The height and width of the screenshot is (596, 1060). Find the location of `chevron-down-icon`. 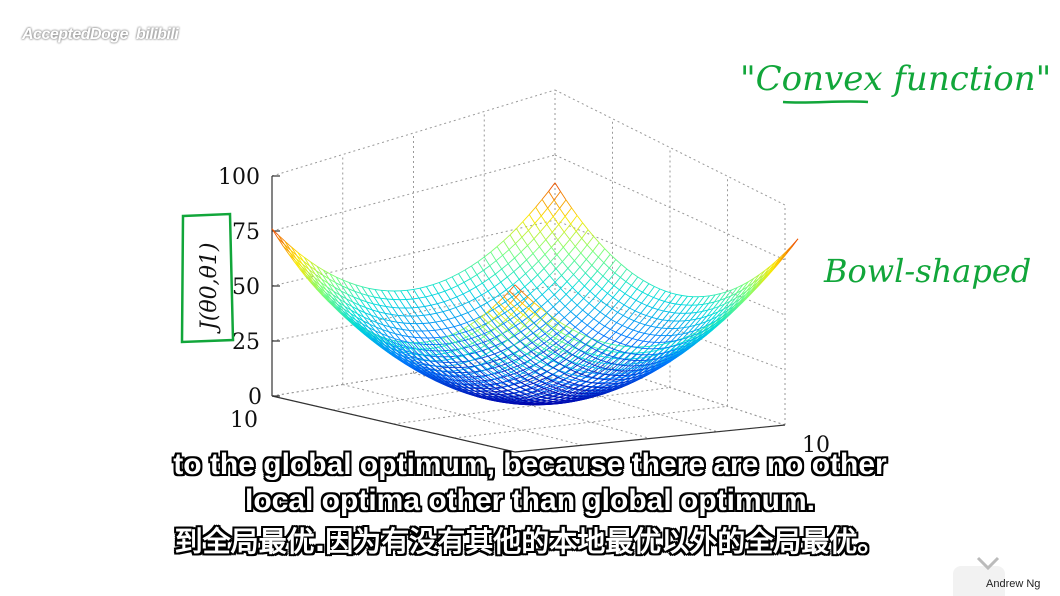

chevron-down-icon is located at coordinates (988, 565).